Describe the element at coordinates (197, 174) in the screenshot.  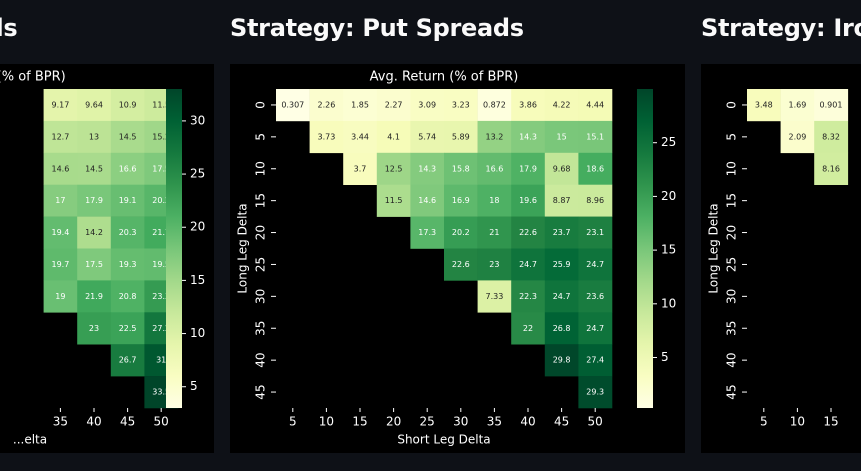
I see `colorbar-tick-label: 25` at that location.